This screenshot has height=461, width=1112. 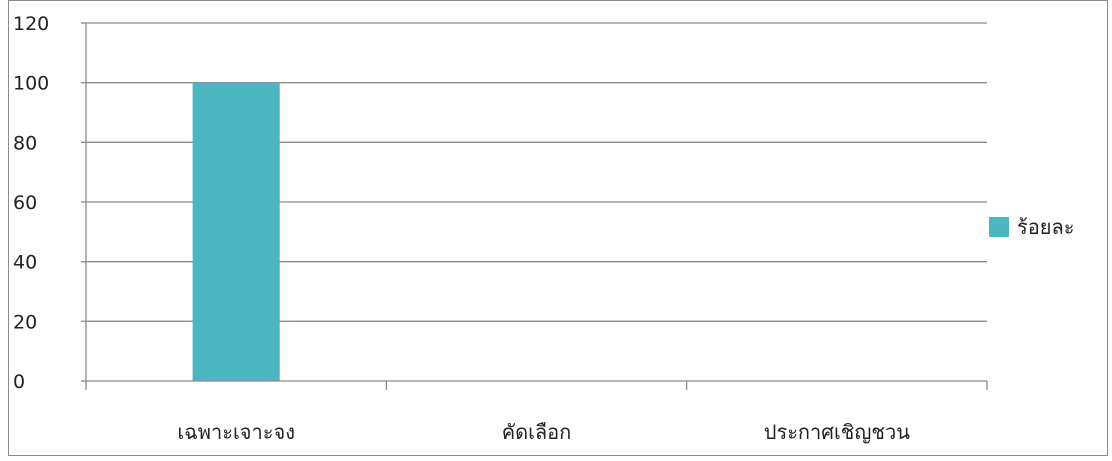 I want to click on y-tick-label: 80, so click(x=25, y=143).